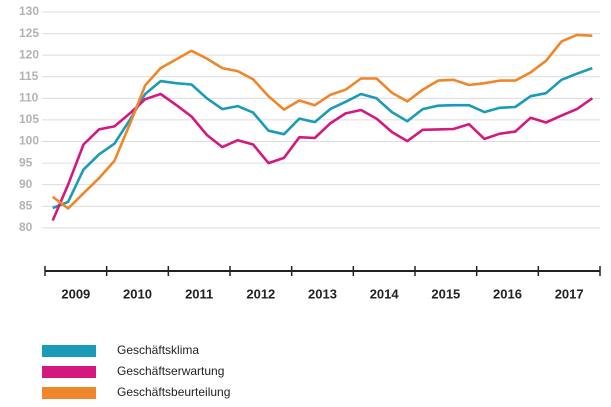  I want to click on y-tick-label: 80, so click(26, 227).